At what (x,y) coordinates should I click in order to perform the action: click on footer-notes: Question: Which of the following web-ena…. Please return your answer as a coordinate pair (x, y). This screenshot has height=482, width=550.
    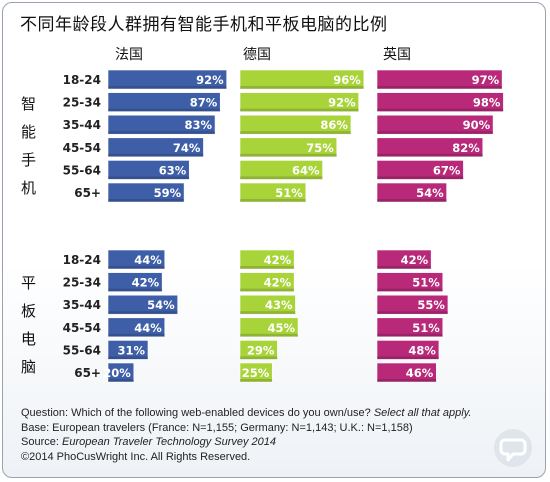
    Looking at the image, I should click on (246, 435).